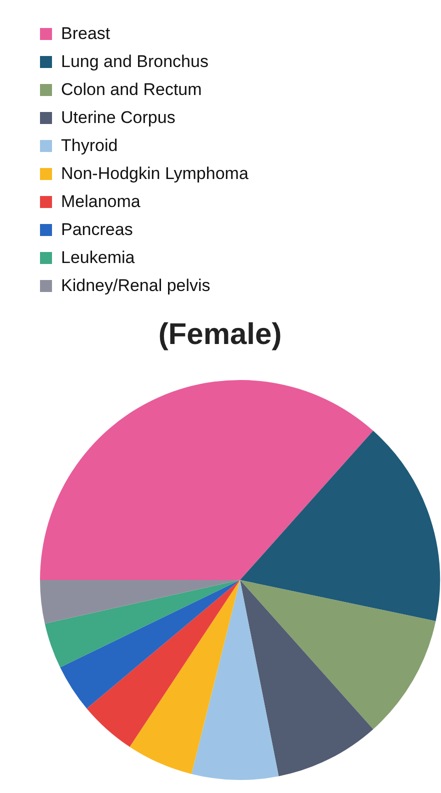  Describe the element at coordinates (134, 62) in the screenshot. I see `legend-label: Lung and Bronchus` at that location.